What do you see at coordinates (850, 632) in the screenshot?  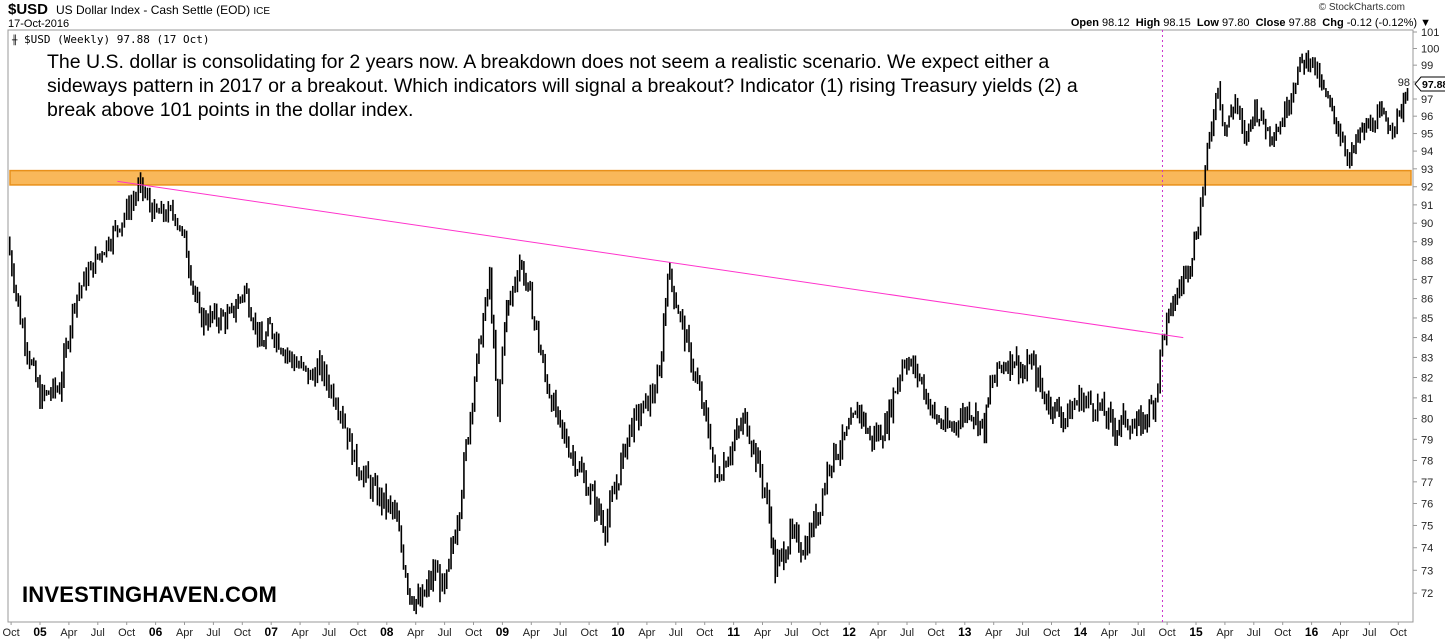 I see `x-tick-label: 12` at bounding box center [850, 632].